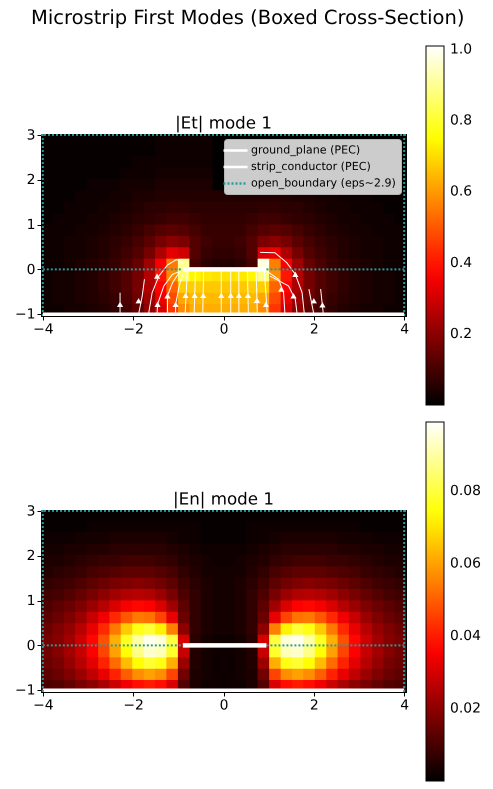 This screenshot has width=493, height=789. What do you see at coordinates (223, 498) in the screenshot?
I see `chart-title: |En| mode 1` at bounding box center [223, 498].